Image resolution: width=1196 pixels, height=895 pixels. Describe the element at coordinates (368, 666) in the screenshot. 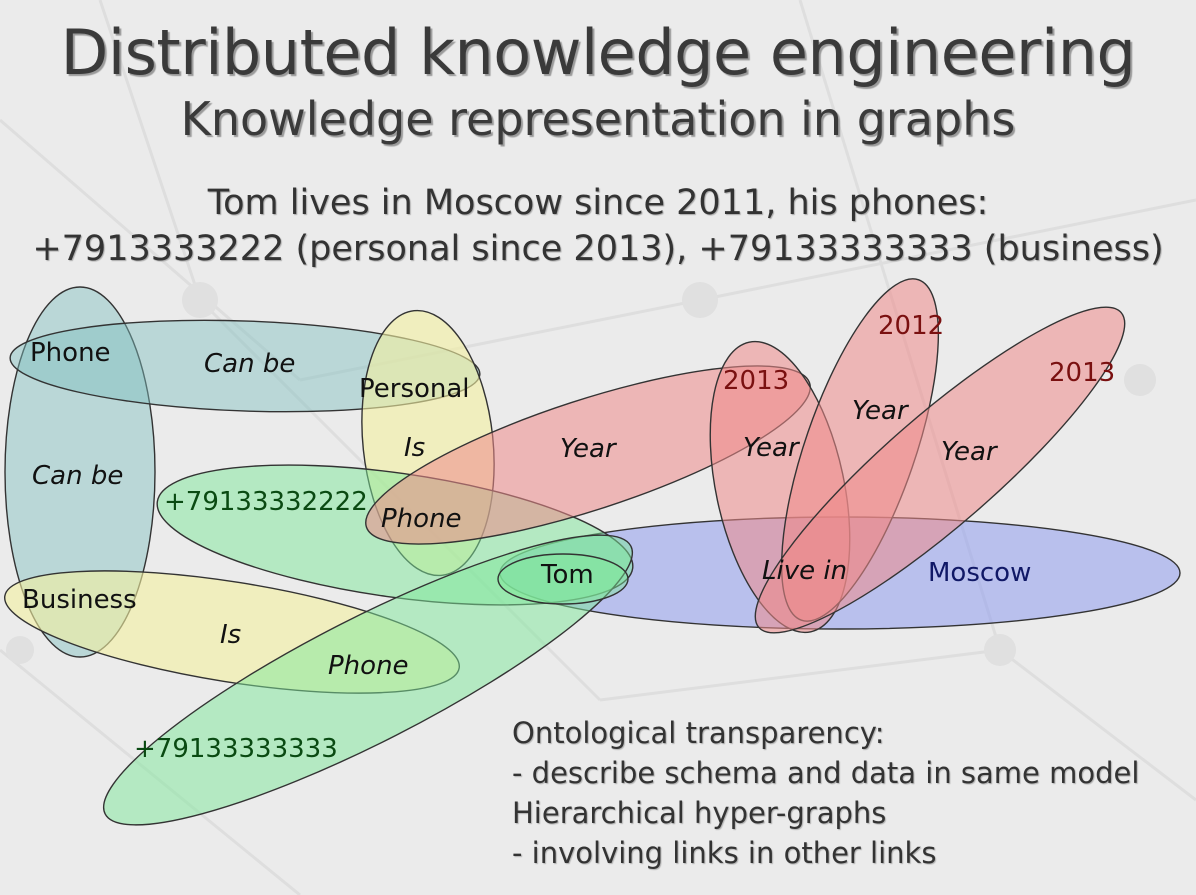

I see `node-phone-business: Phone` at that location.